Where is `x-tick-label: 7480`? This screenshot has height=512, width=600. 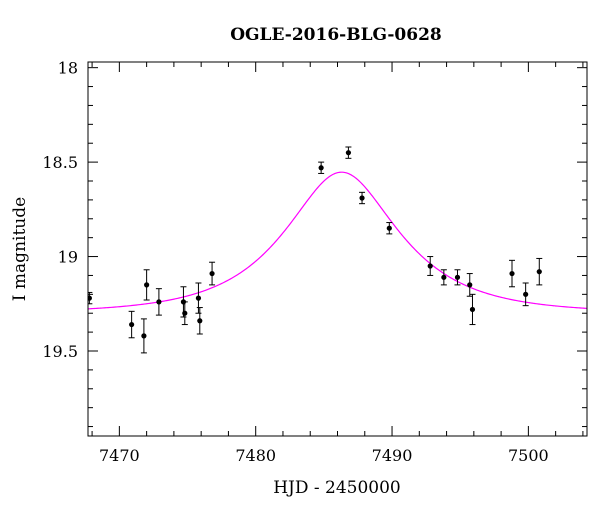 x-tick-label: 7480 is located at coordinates (255, 455).